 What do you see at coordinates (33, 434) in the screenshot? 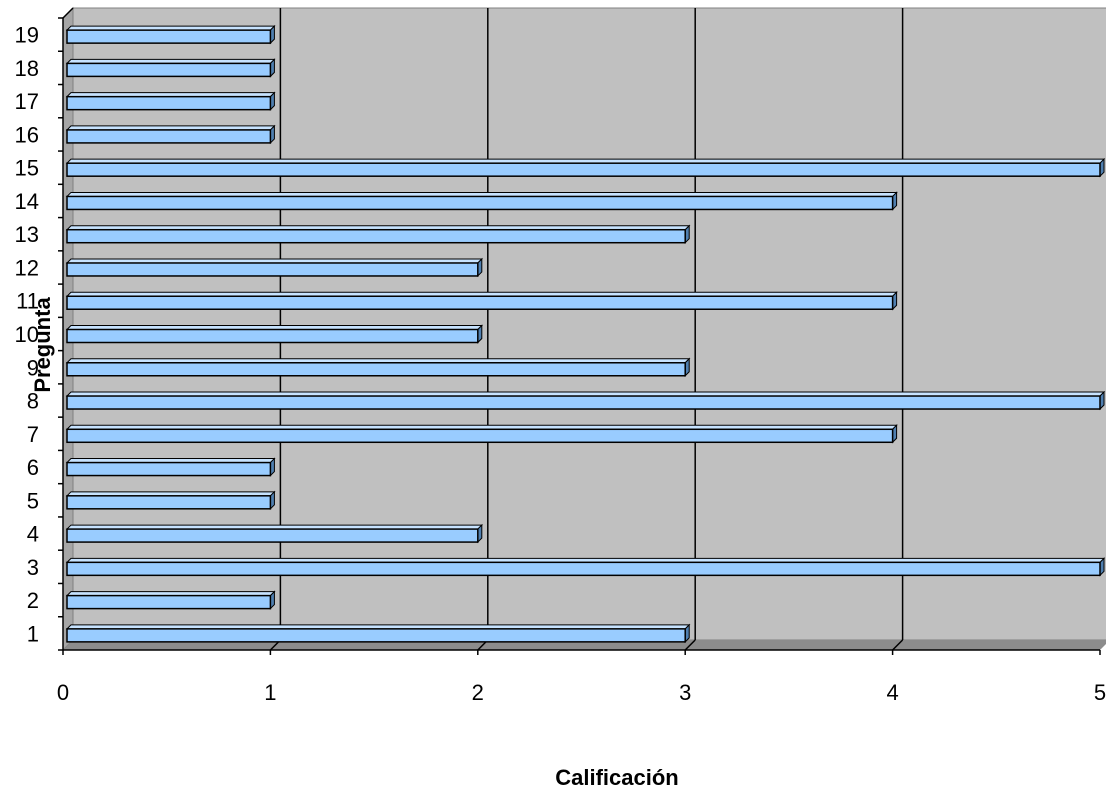
I see `y-tick-label: 7` at bounding box center [33, 434].